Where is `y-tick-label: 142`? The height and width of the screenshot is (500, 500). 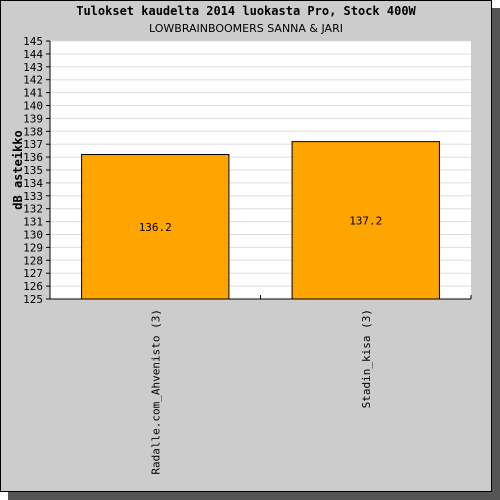
y-tick-label: 142 is located at coordinates (33, 80).